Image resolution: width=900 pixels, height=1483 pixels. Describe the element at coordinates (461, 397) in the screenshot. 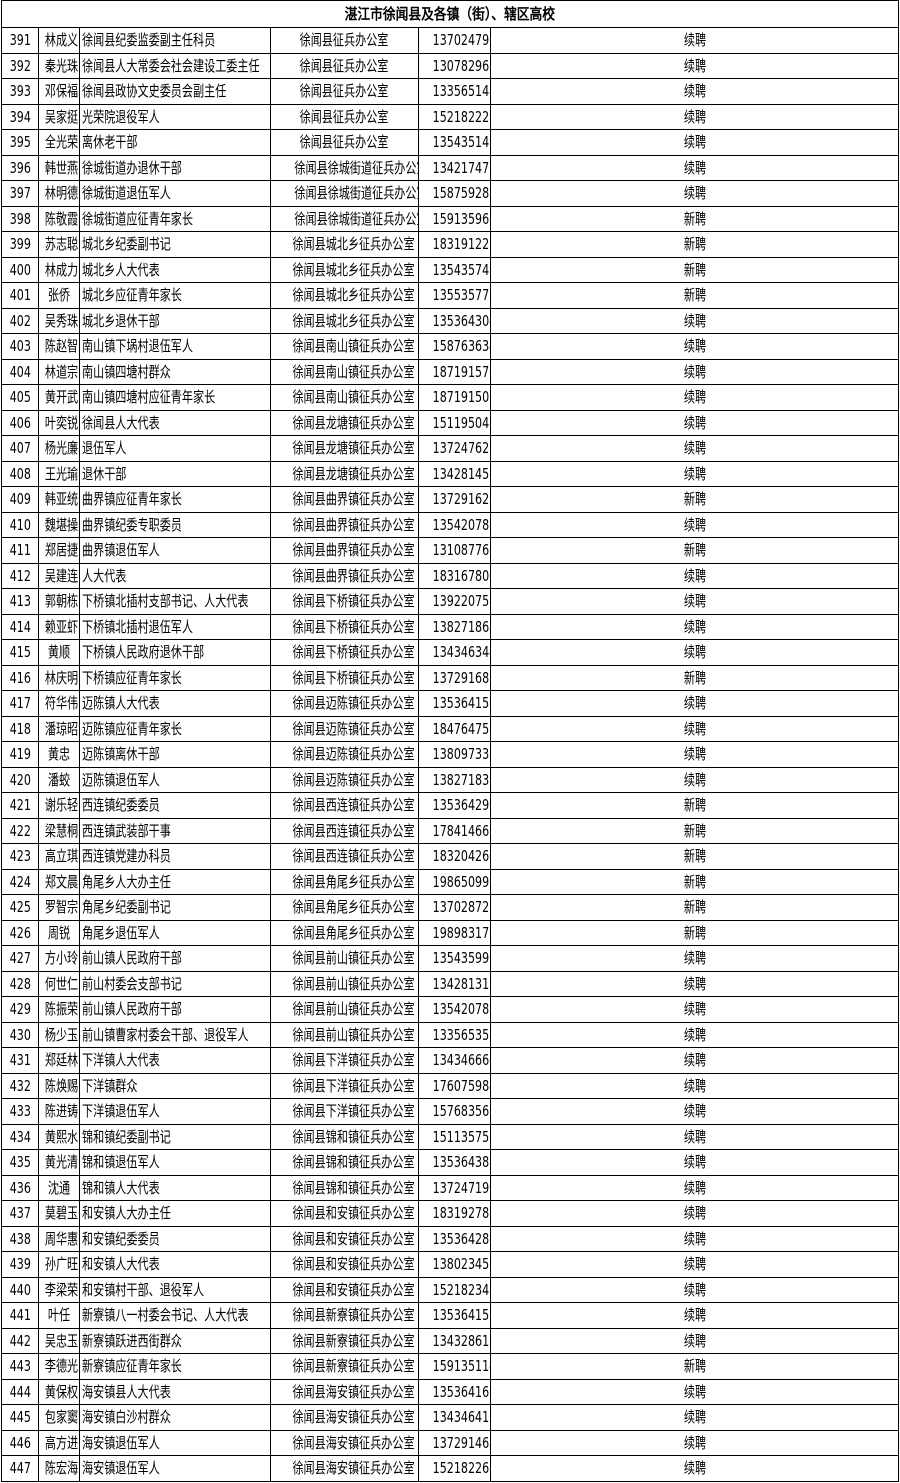

I see `phone-number: 18719150553` at that location.